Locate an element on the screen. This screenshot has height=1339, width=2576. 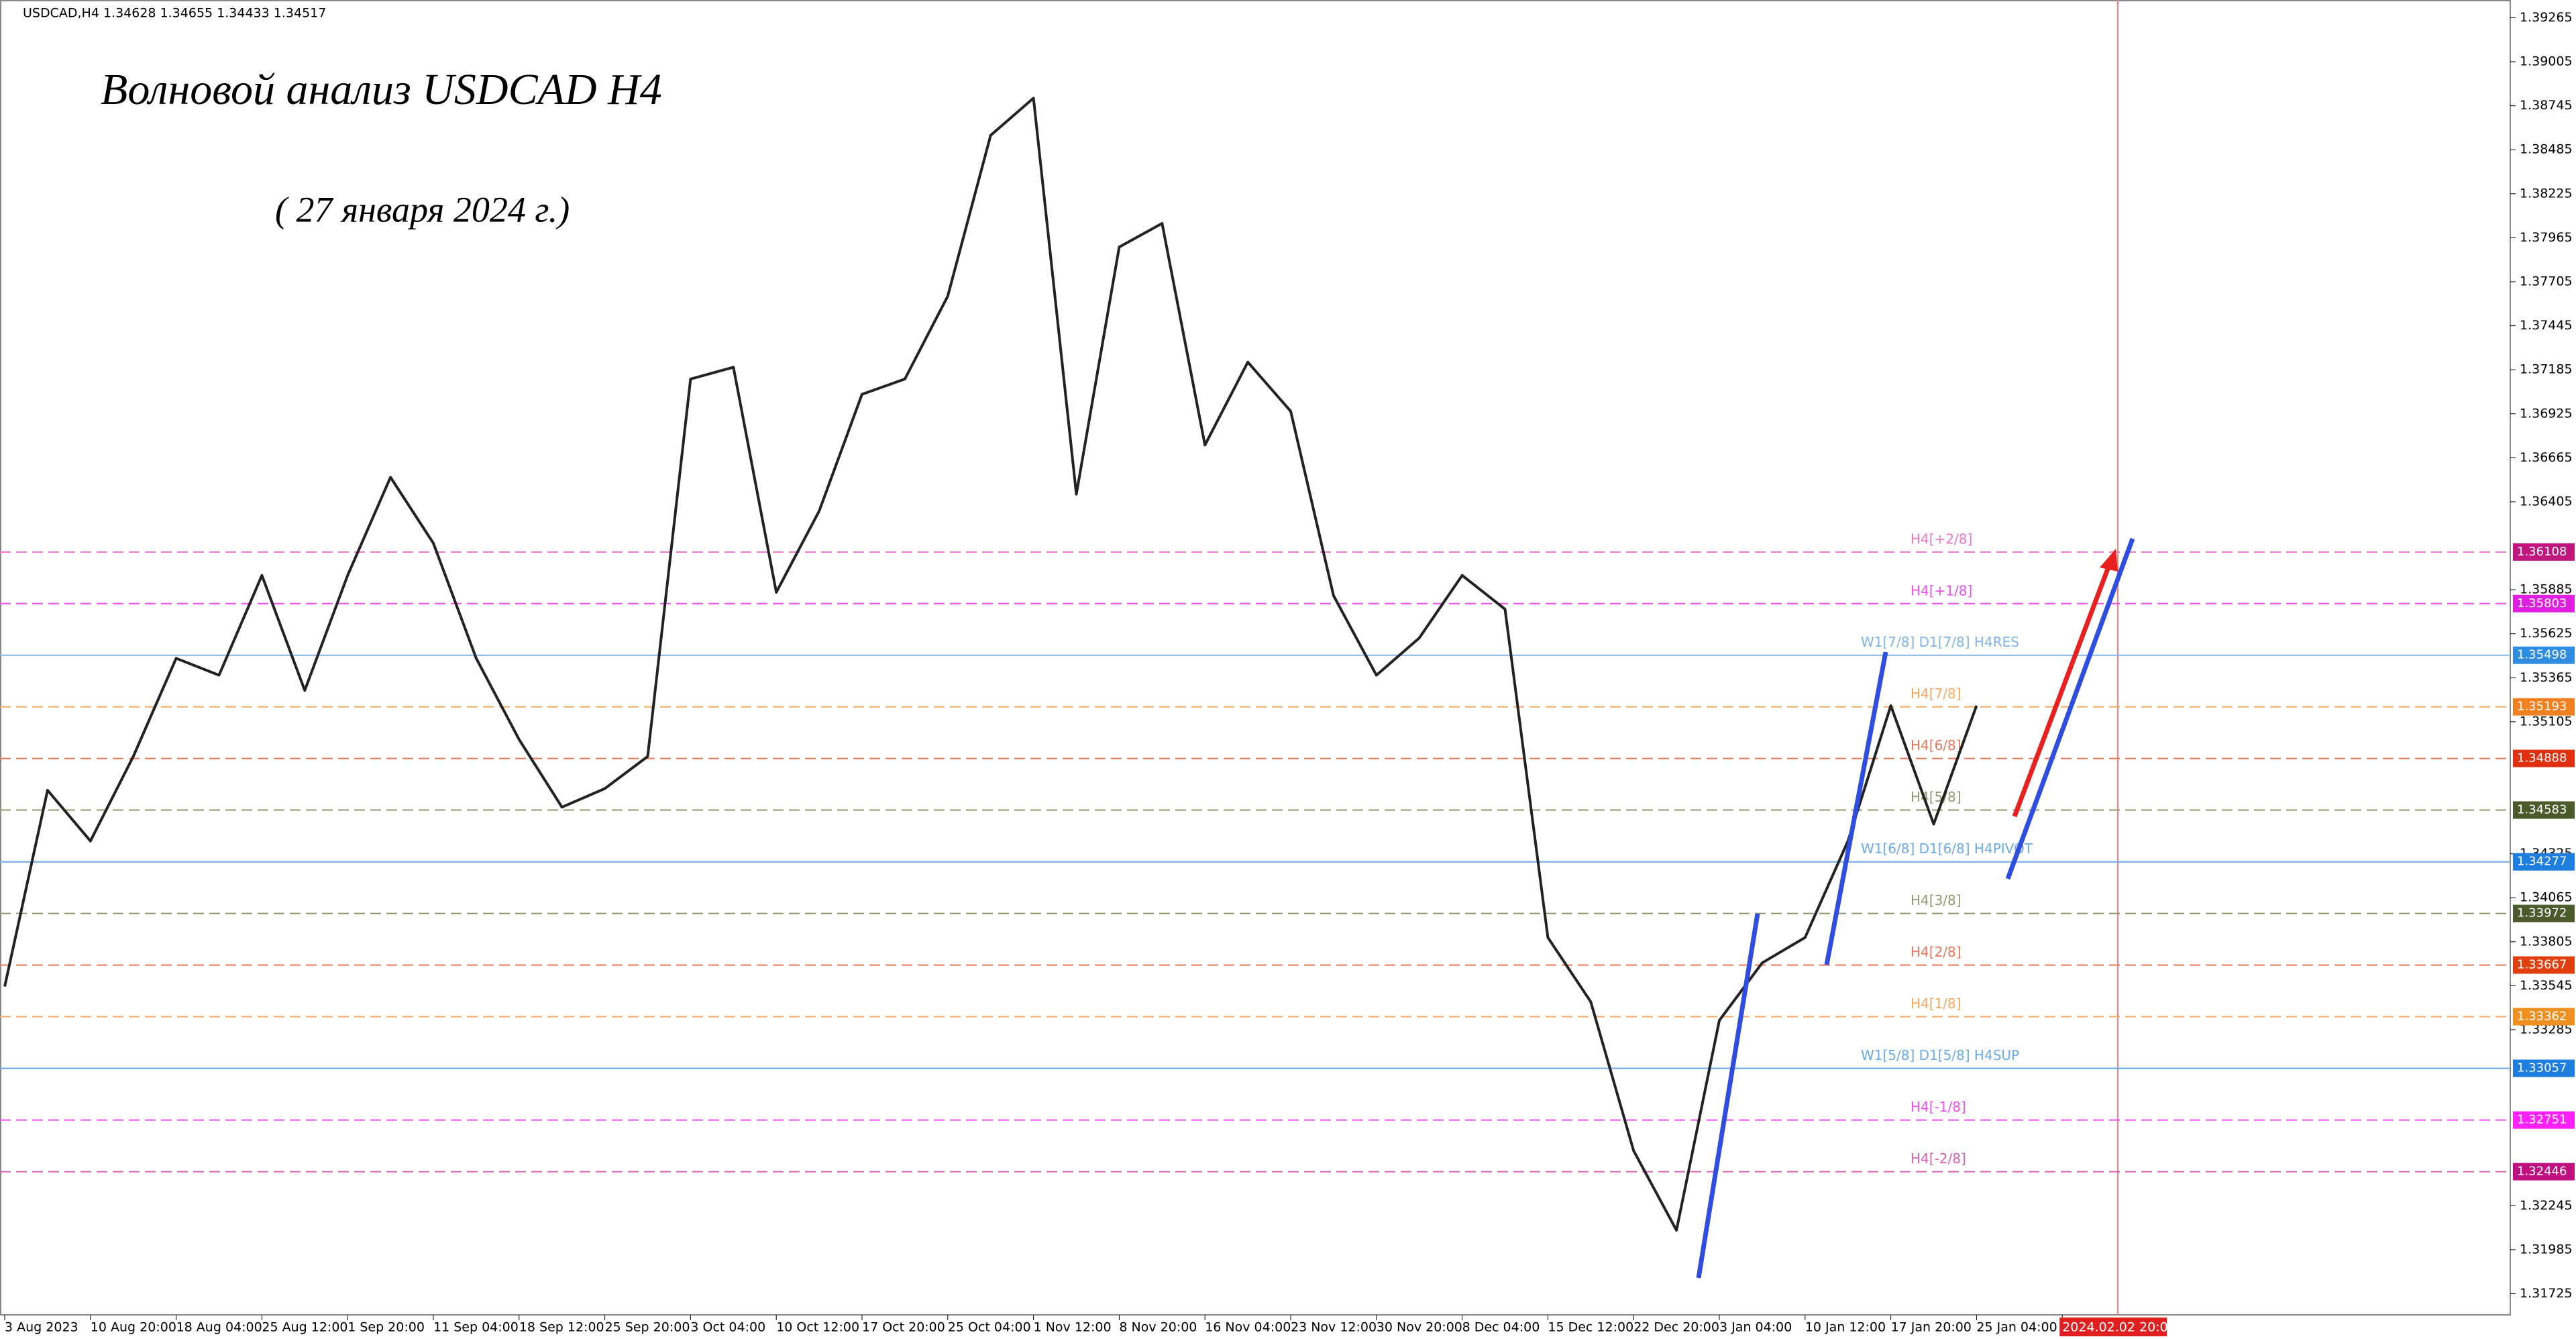
level-label: H4[7/8] is located at coordinates (1936, 694).